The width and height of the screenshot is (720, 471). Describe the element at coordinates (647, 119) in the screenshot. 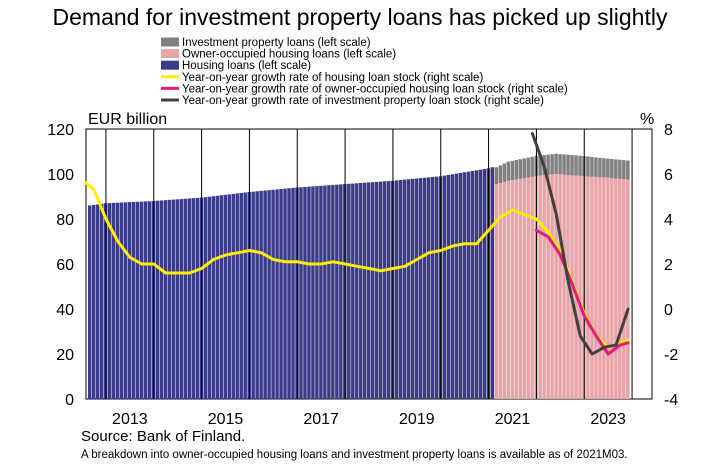

I see `y-right-unit-label: %` at that location.